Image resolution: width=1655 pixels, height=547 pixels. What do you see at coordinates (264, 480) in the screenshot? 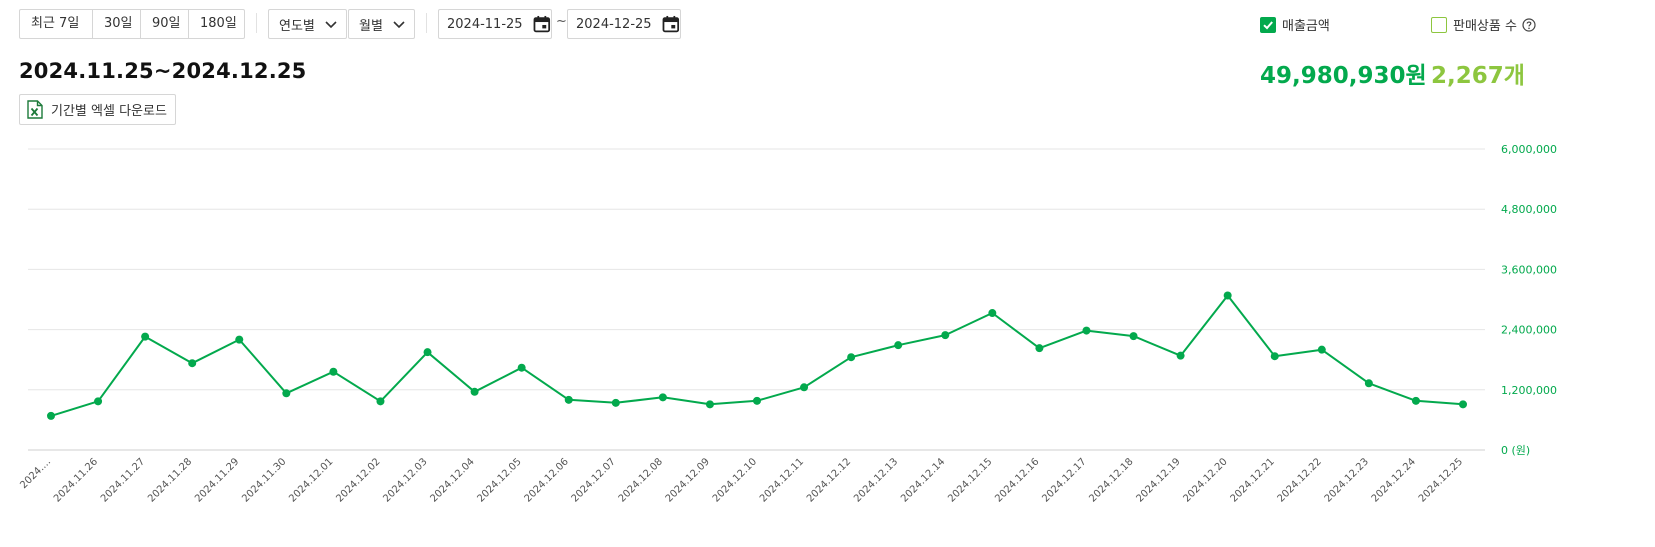
I see `x-tick-label: 2024.11.30` at bounding box center [264, 480].